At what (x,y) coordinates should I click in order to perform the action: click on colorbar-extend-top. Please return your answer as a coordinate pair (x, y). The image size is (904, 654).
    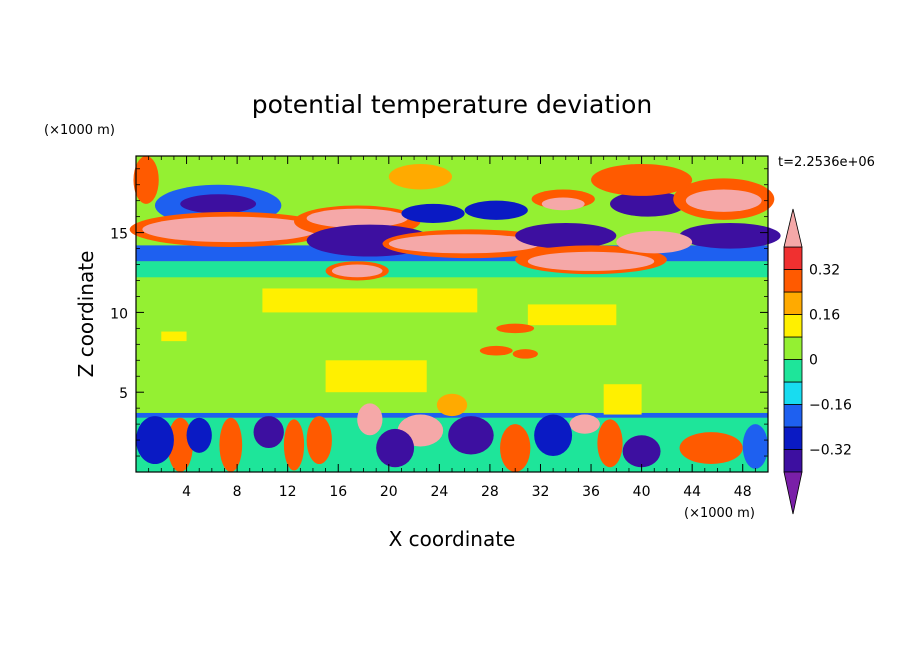
    Looking at the image, I should click on (793, 228).